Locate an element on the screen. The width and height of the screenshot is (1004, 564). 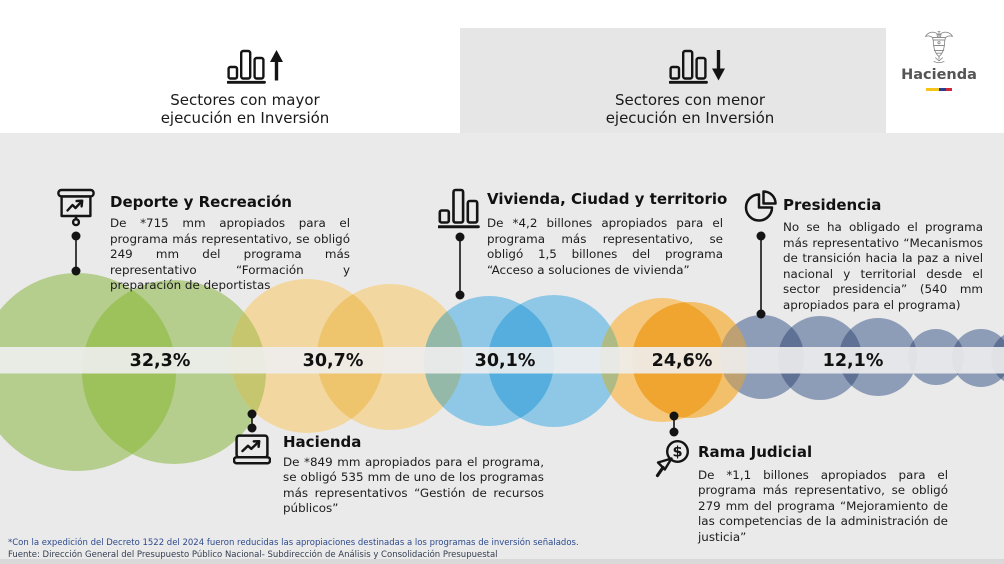
percent-label-2: 30,1% is located at coordinates (505, 361).